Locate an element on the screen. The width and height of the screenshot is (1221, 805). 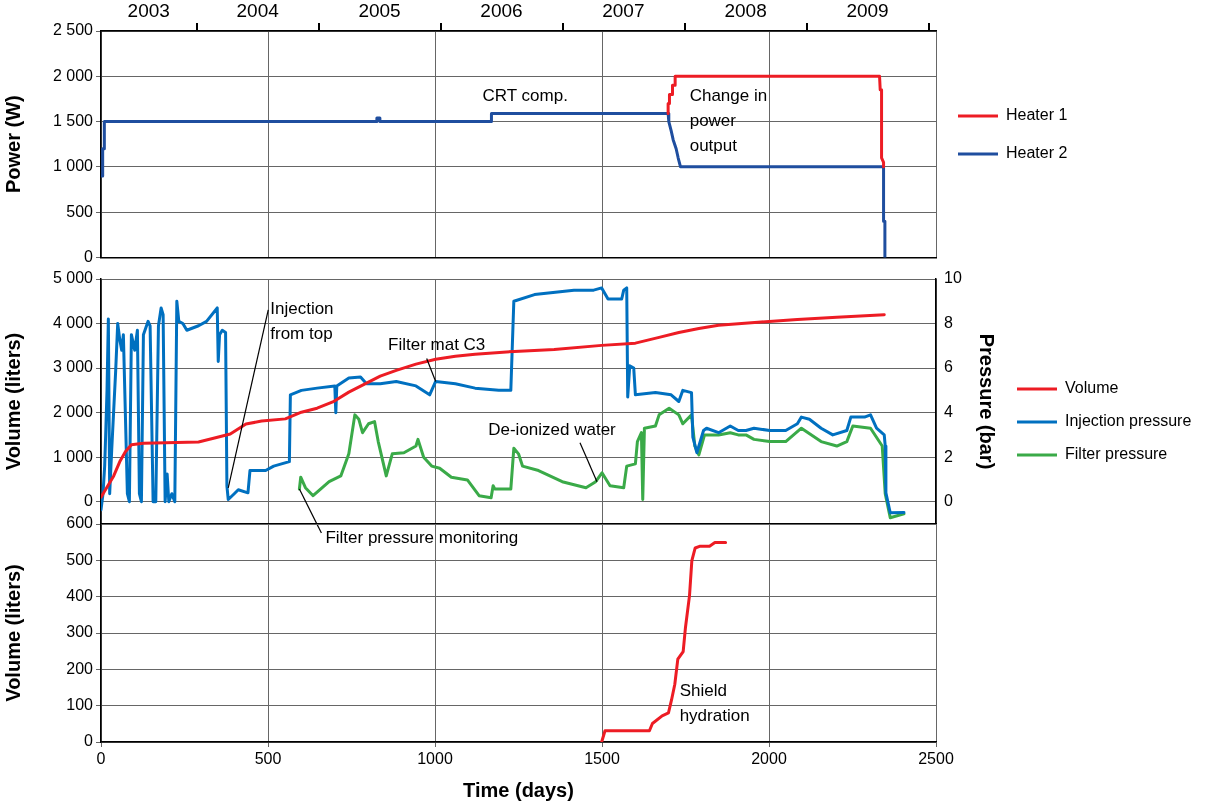
x-tick-label: 0 is located at coordinates (101, 759).